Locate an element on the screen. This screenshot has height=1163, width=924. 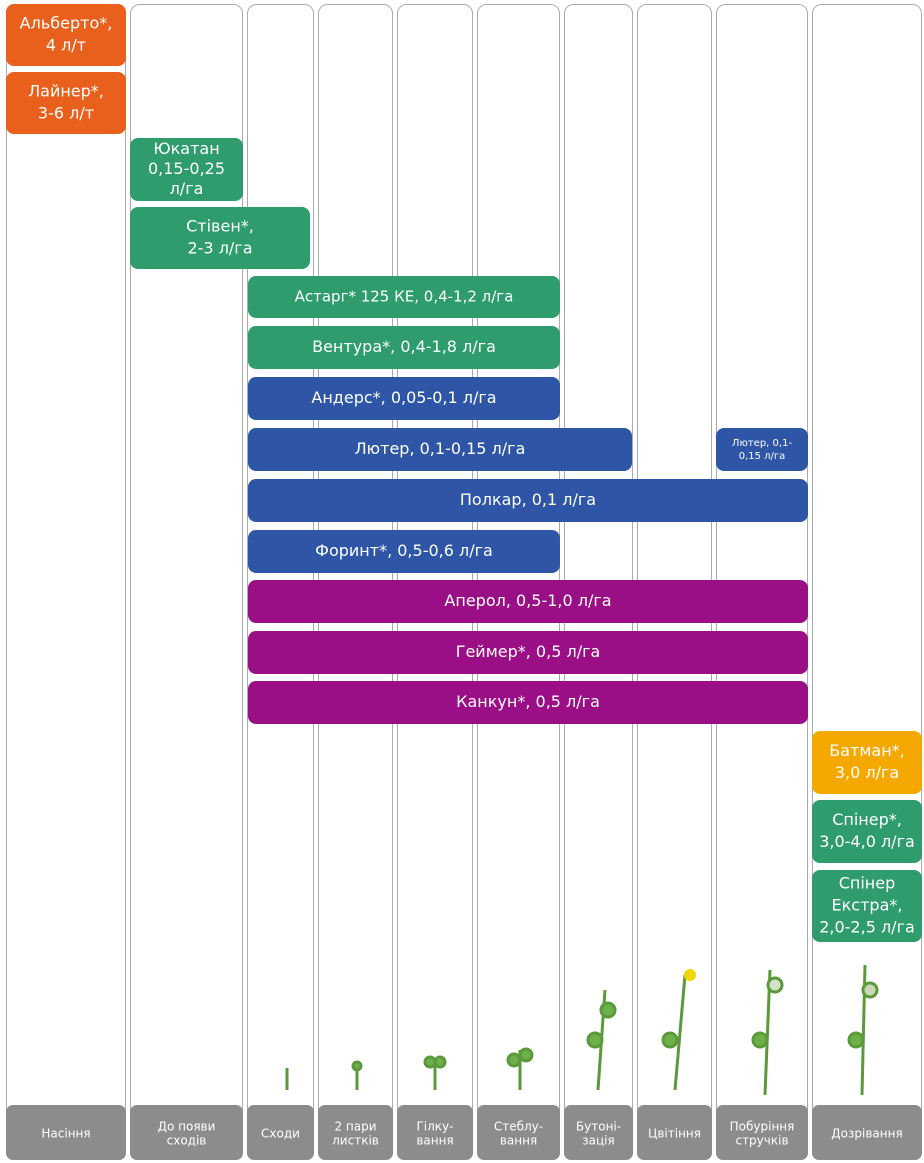
treatment: Альберто*, 4 л/т is located at coordinates (66, 35).